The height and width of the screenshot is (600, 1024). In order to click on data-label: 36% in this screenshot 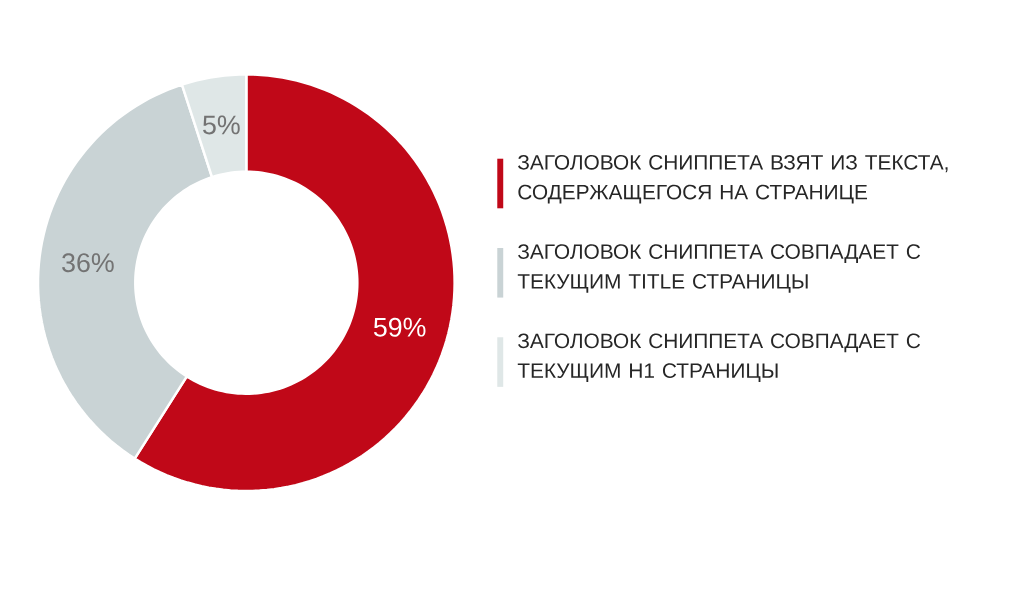, I will do `click(88, 263)`.